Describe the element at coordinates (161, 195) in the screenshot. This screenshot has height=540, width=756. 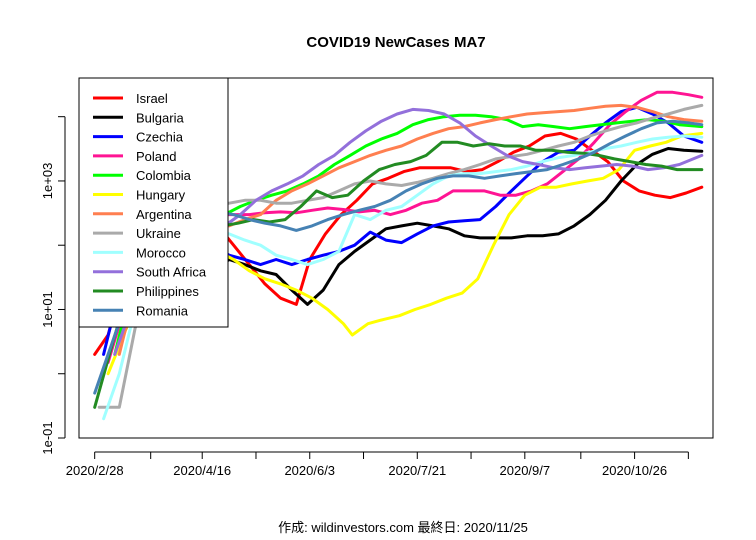
I see `legend-label-5: Hungary` at that location.